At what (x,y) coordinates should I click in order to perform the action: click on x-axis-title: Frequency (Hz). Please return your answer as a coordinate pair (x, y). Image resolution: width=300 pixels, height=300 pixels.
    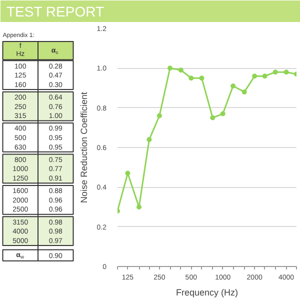
    Looking at the image, I should click on (207, 293).